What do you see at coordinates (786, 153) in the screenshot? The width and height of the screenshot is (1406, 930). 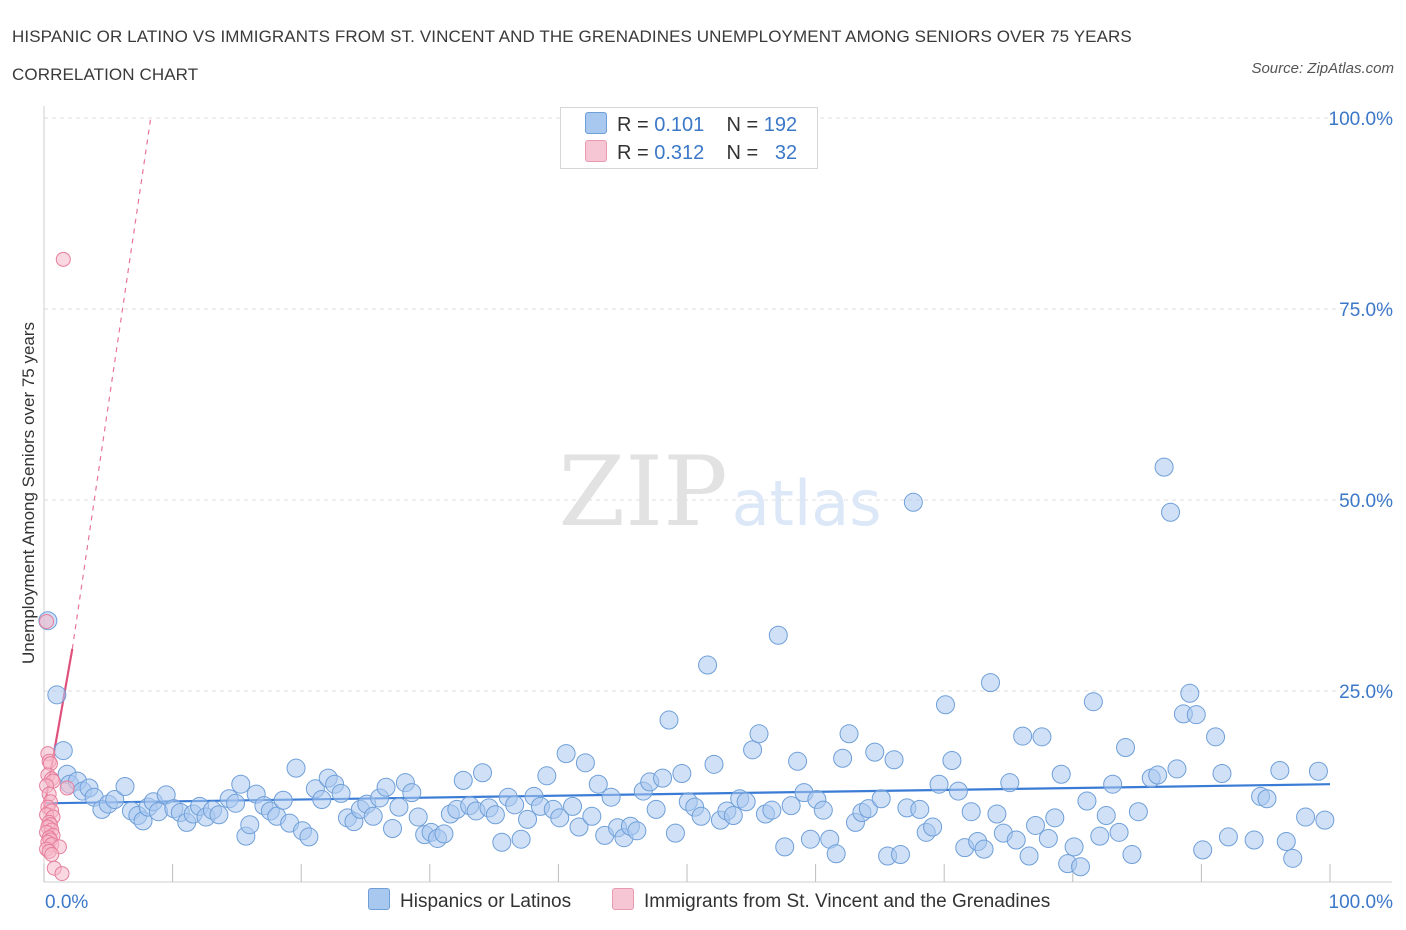 I see `n-value-stvincent: 32` at bounding box center [786, 153].